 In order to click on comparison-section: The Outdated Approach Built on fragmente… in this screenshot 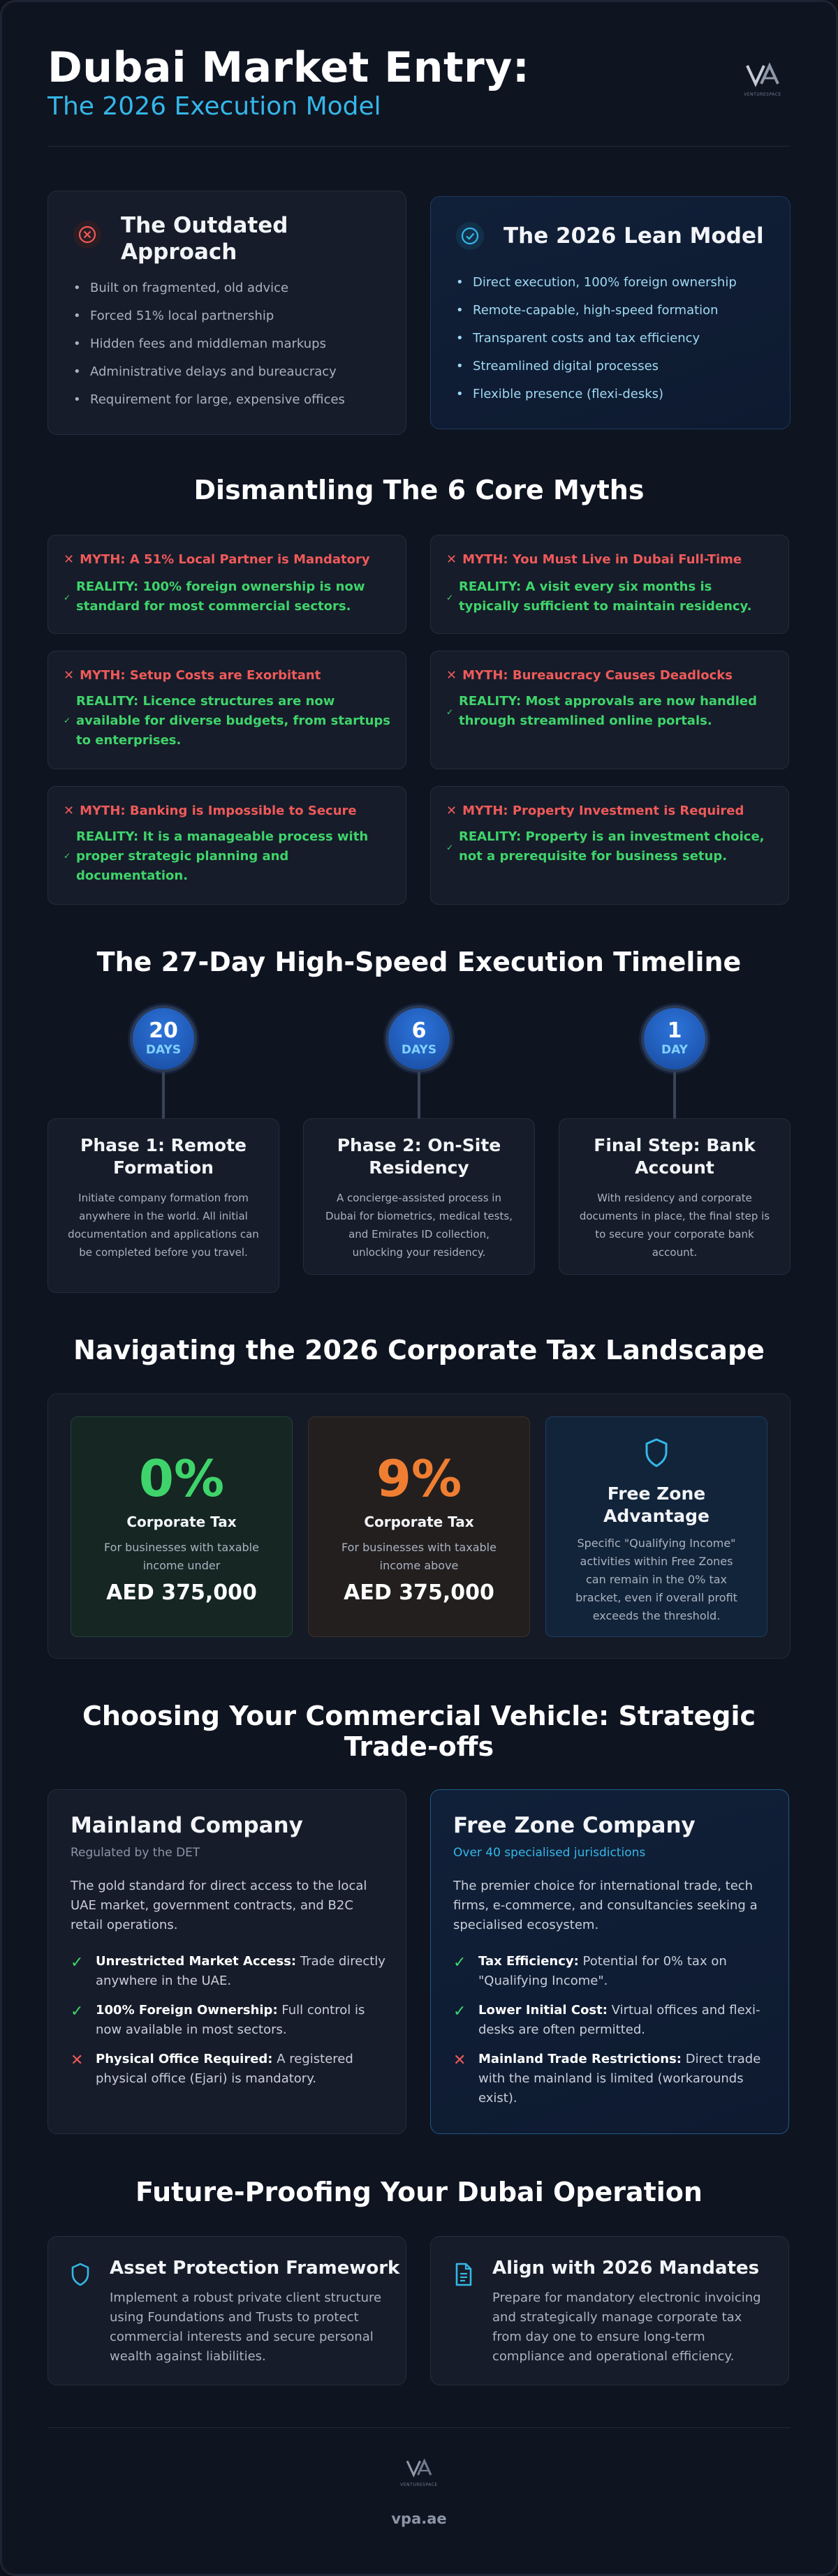, I will do `click(419, 313)`.